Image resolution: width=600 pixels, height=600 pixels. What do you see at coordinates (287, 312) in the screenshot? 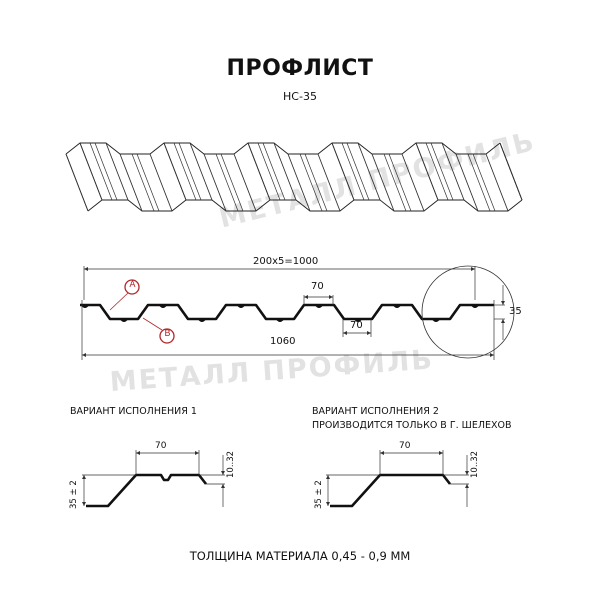
I see `profile-line` at bounding box center [287, 312].